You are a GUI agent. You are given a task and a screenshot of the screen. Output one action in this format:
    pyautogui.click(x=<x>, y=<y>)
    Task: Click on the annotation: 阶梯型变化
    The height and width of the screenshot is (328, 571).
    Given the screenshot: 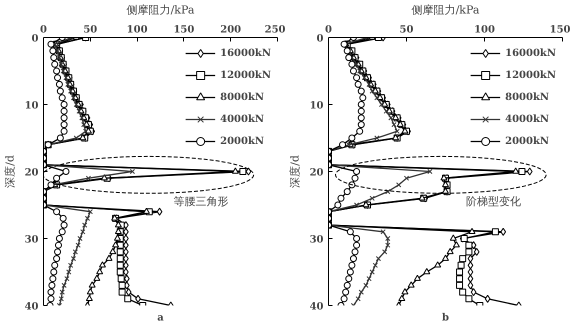 What is the action you would take?
    pyautogui.click(x=493, y=201)
    